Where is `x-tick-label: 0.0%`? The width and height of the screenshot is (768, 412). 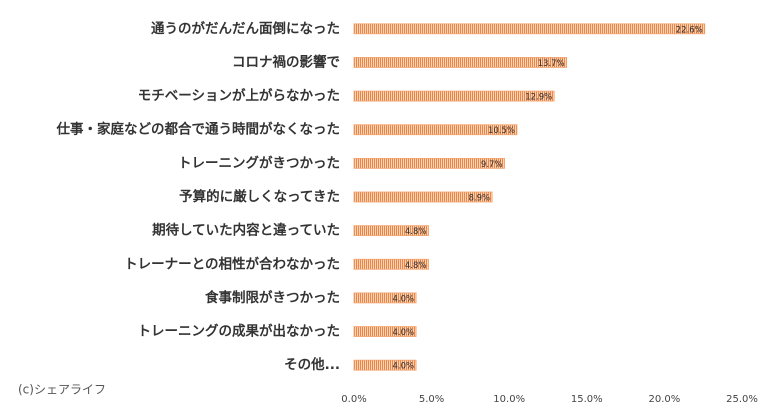 x-tick-label: 0.0% is located at coordinates (353, 399).